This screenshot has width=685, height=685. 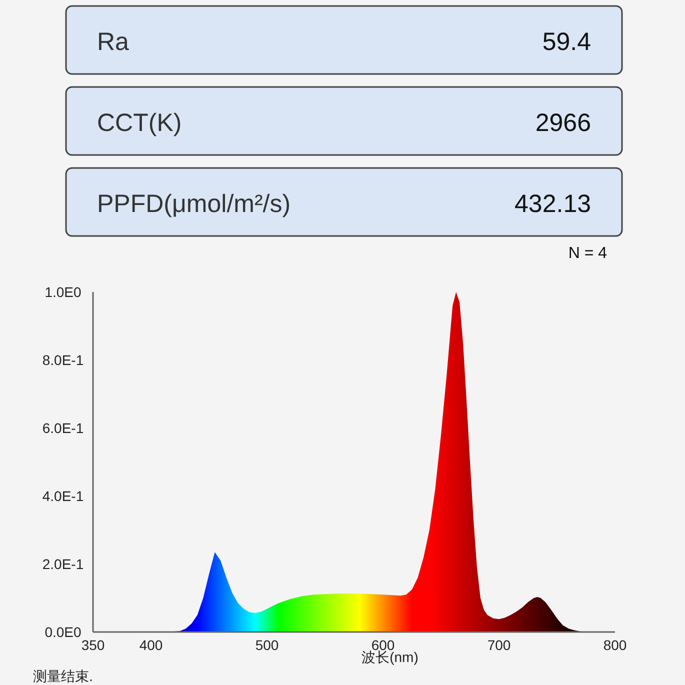 I want to click on text: N = 4, so click(x=588, y=253).